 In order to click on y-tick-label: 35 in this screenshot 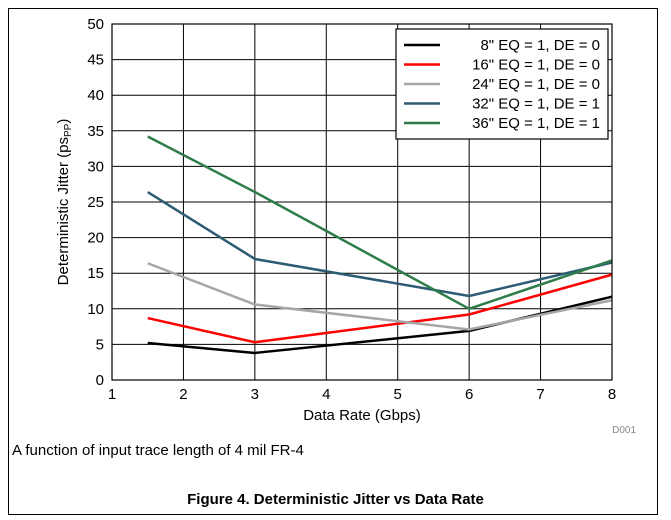, I will do `click(95, 131)`.